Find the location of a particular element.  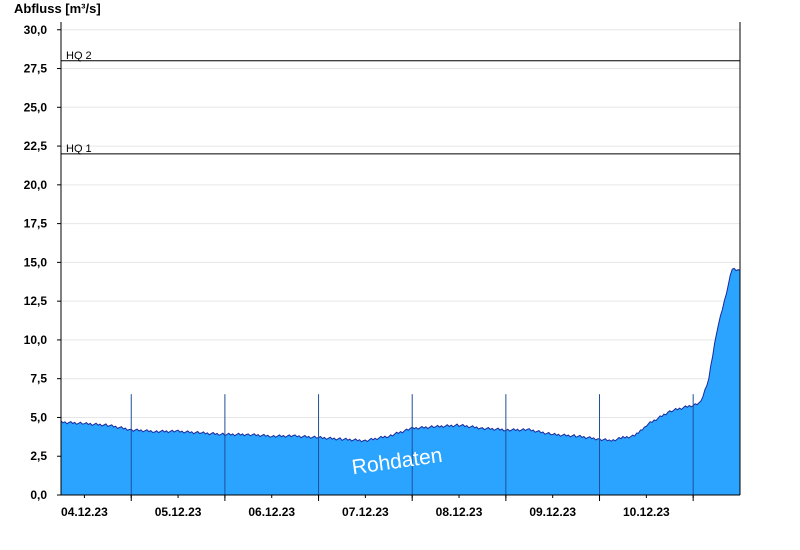

y-tick-label: 12,5 is located at coordinates (36, 301).